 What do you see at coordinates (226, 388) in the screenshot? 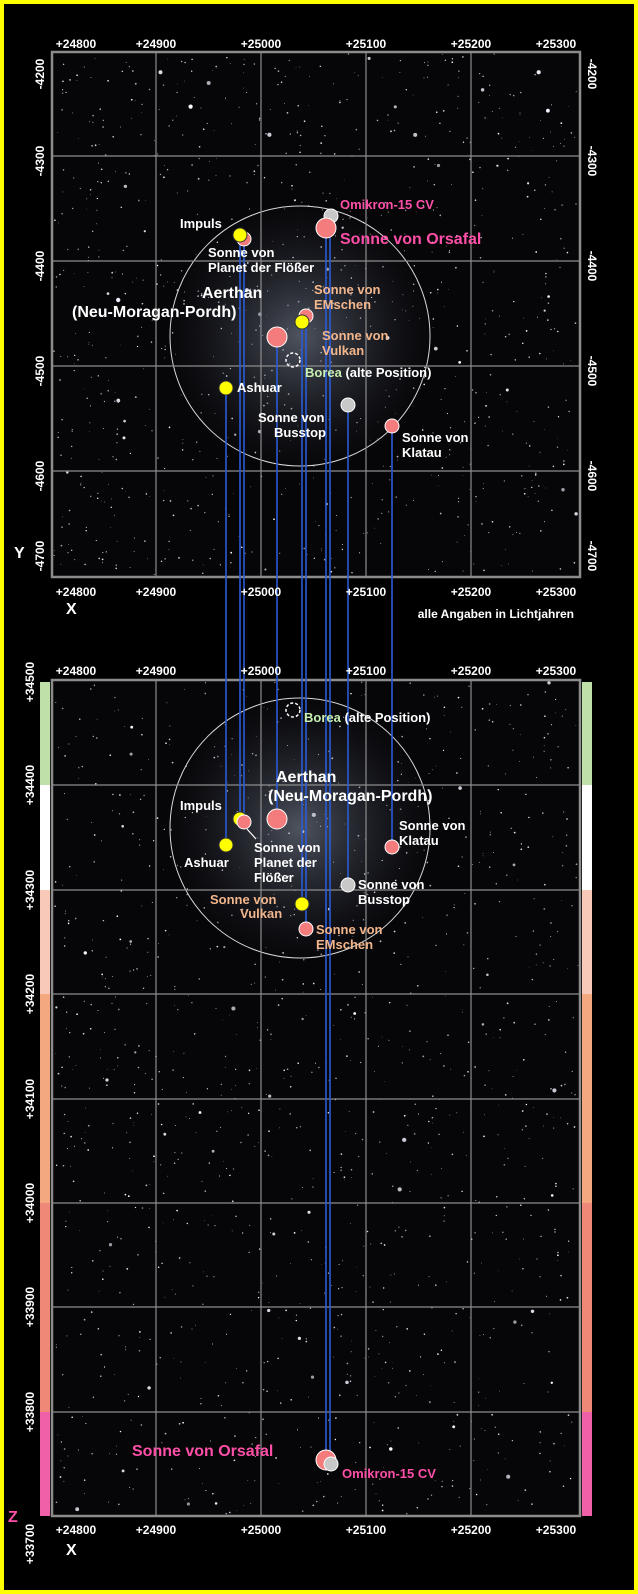
I see `top-ashuar-marker` at bounding box center [226, 388].